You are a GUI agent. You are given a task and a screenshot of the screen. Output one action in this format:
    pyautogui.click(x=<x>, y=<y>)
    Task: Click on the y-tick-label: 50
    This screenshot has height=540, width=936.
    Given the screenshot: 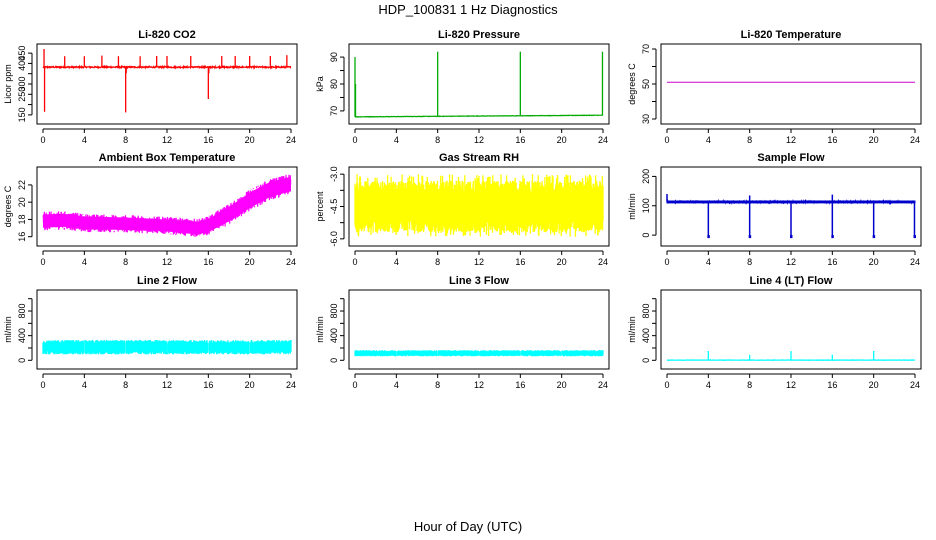 What is the action you would take?
    pyautogui.click(x=646, y=84)
    